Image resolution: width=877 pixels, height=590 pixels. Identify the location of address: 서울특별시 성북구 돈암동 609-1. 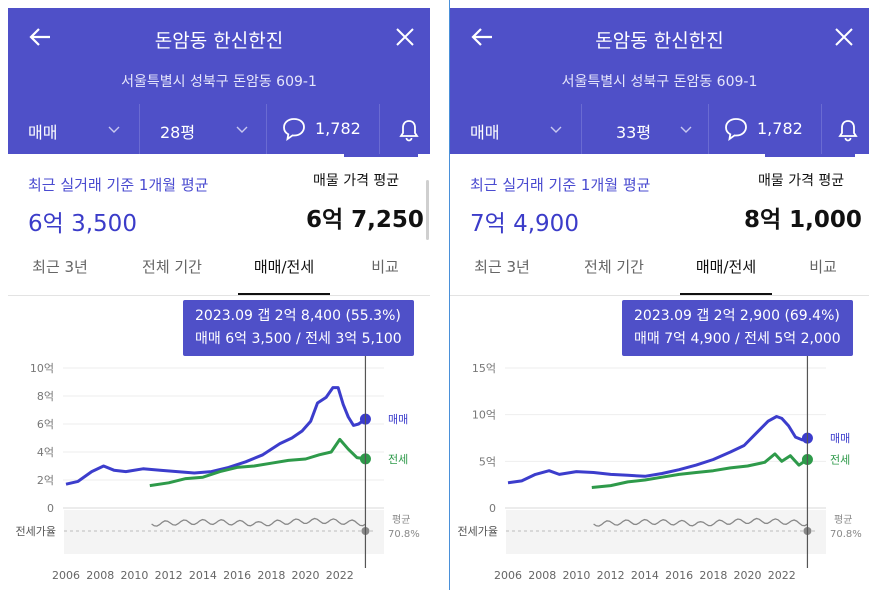
(219, 82).